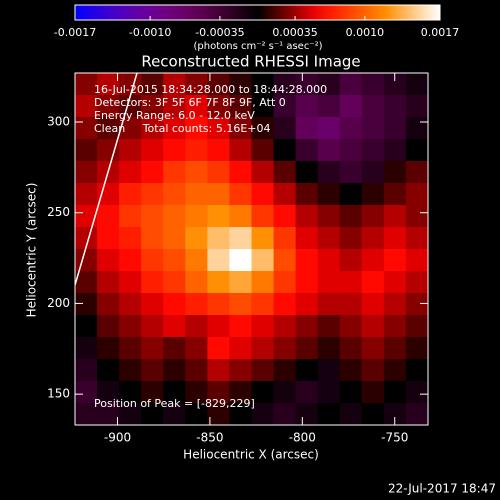 The image size is (500, 500). Describe the element at coordinates (106, 179) in the screenshot. I see `limb-line` at that location.